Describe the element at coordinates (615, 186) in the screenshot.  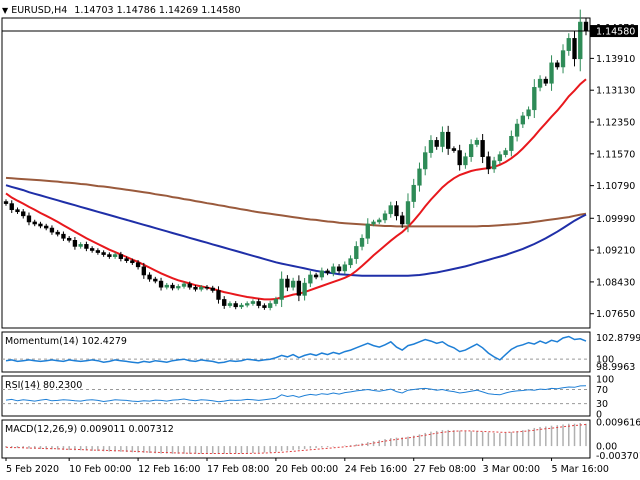
I see `price-axis-label: 1.10790` at that location.